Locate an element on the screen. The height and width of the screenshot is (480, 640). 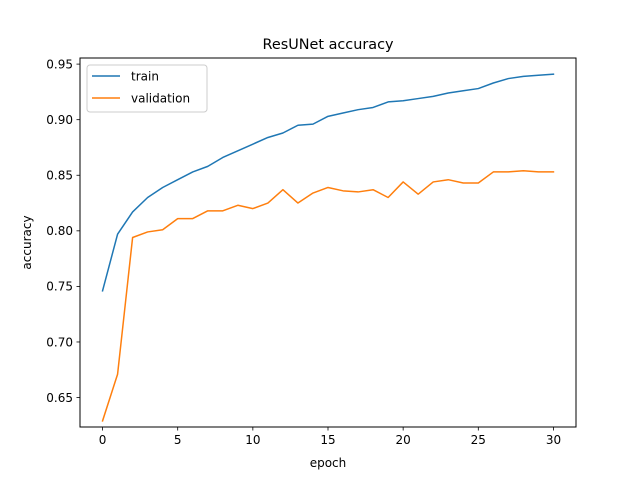
y-tick-label: 0.70 is located at coordinates (59, 342).